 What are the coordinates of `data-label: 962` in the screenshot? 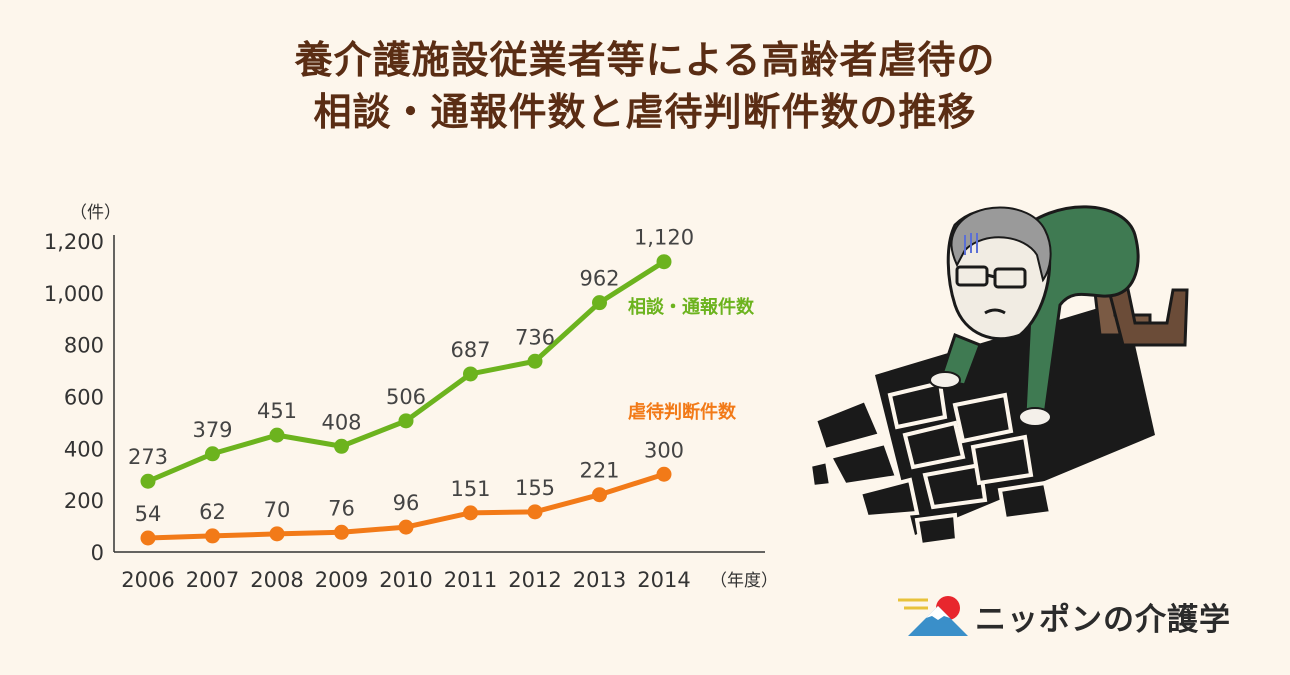 It's located at (599, 279).